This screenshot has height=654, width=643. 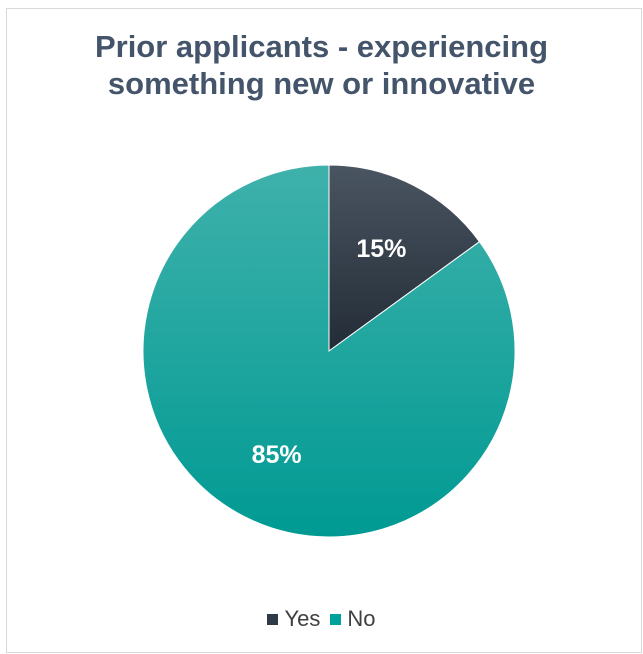 I want to click on legend-label-yes: Yes, so click(x=302, y=618).